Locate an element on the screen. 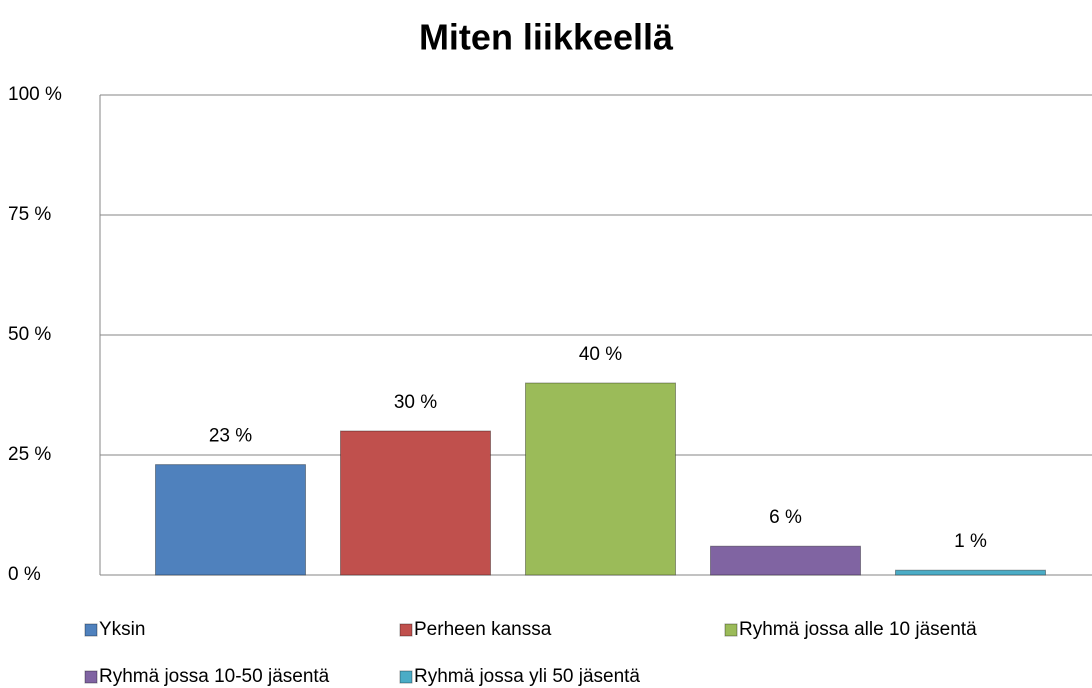 The width and height of the screenshot is (1092, 688). y-tick-label: 0 % is located at coordinates (24, 574).